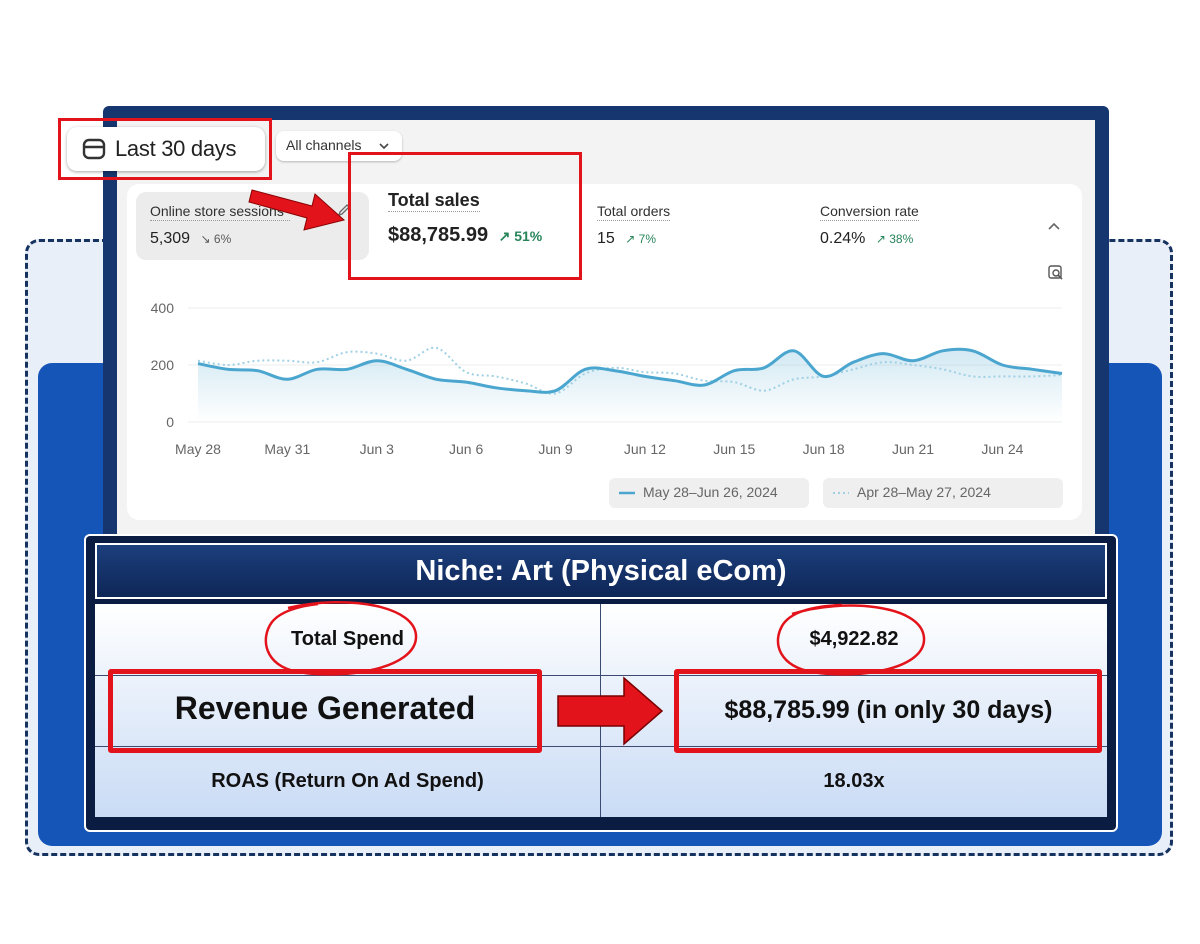 Image resolution: width=1200 pixels, height=944 pixels. I want to click on metric-tile-total-orders: Total orders, so click(634, 211).